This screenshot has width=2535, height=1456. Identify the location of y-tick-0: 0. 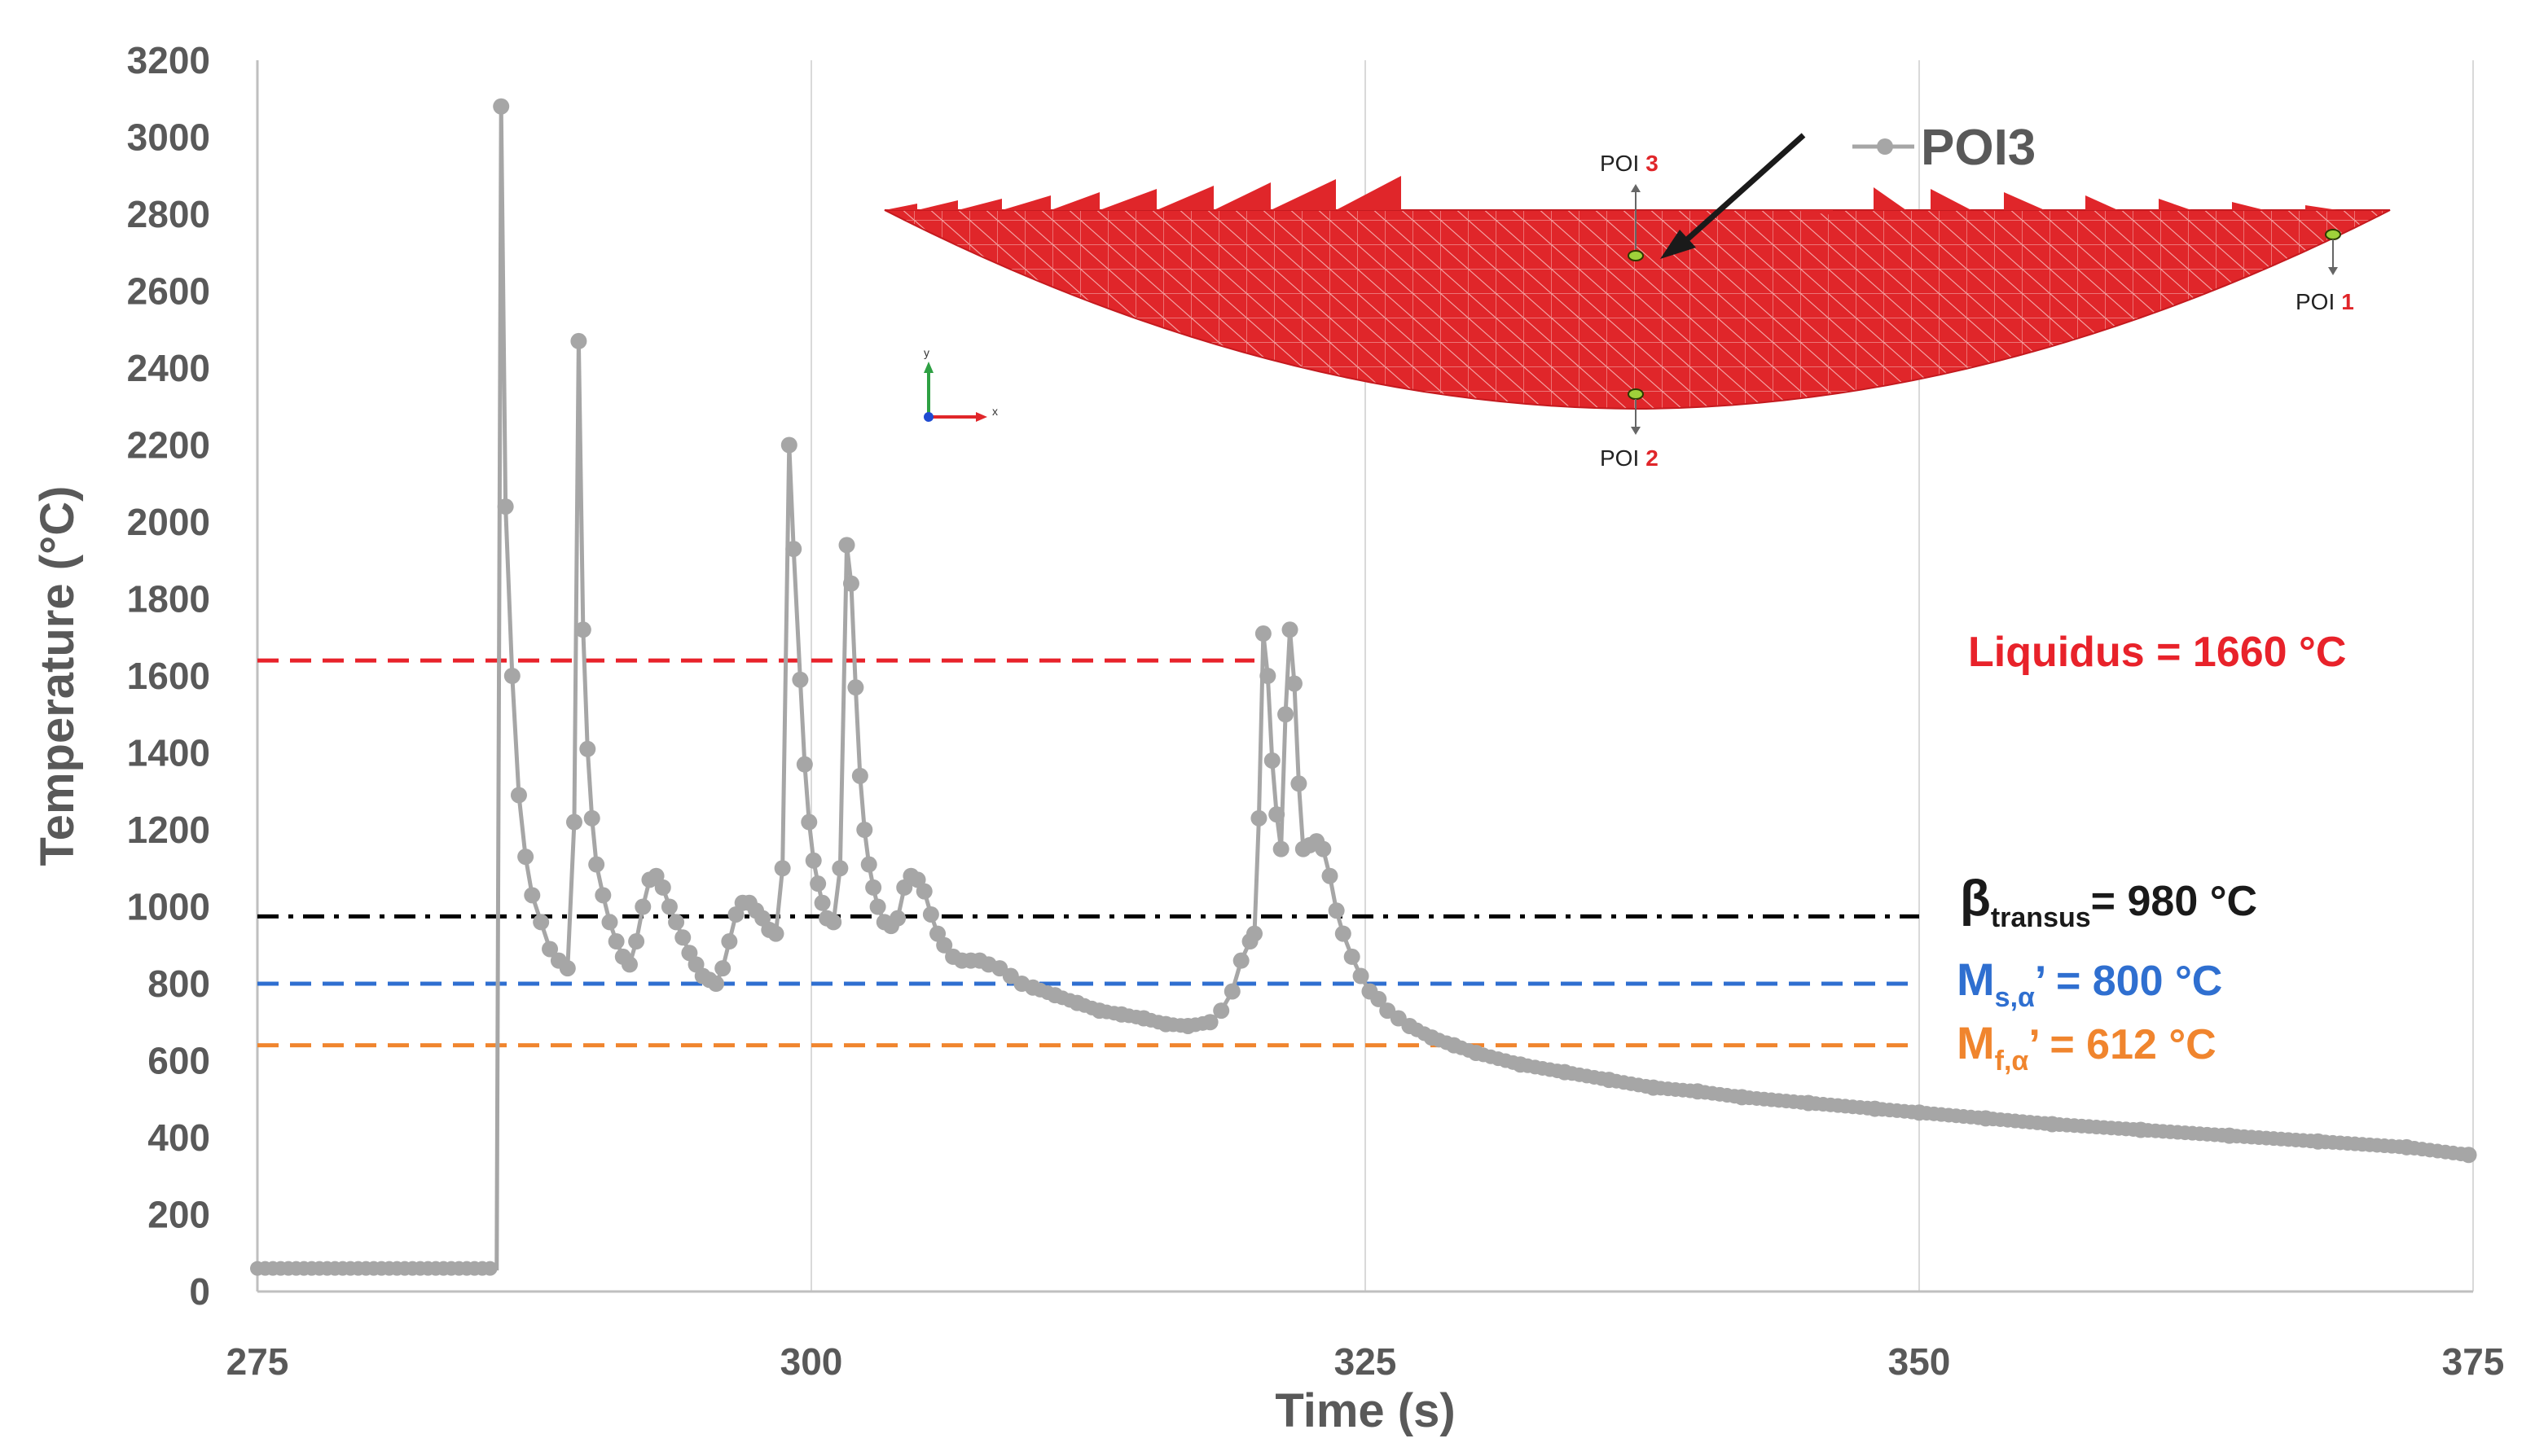
(200, 1291).